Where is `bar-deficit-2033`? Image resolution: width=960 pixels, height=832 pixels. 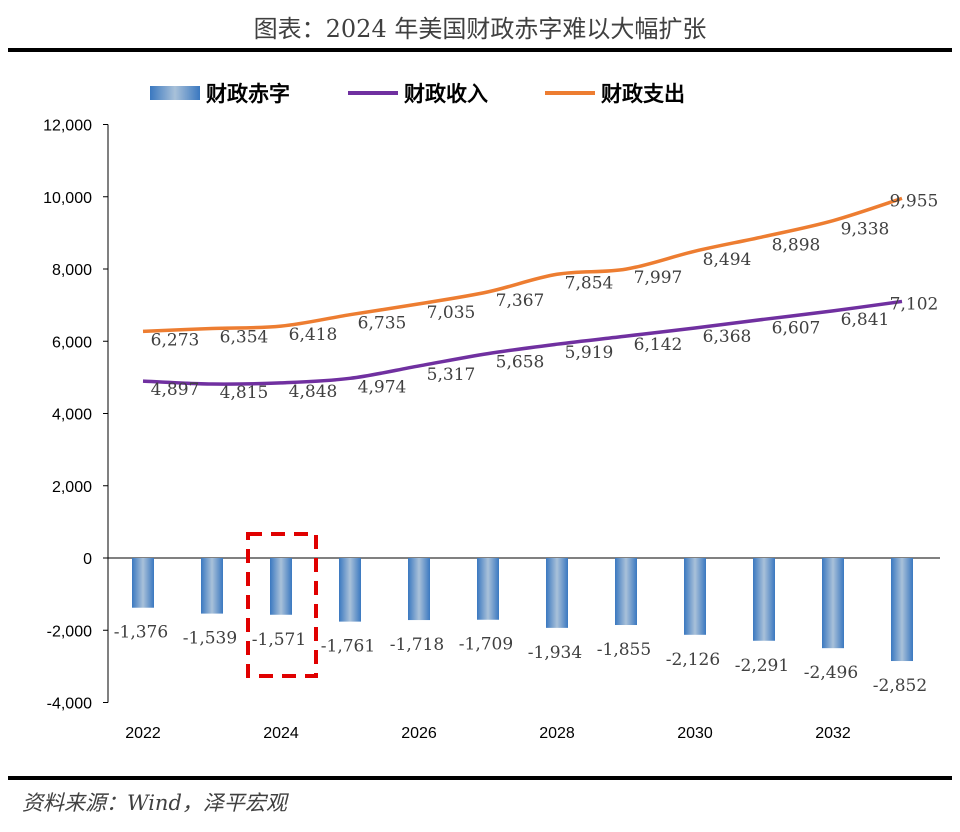 bar-deficit-2033 is located at coordinates (902, 610).